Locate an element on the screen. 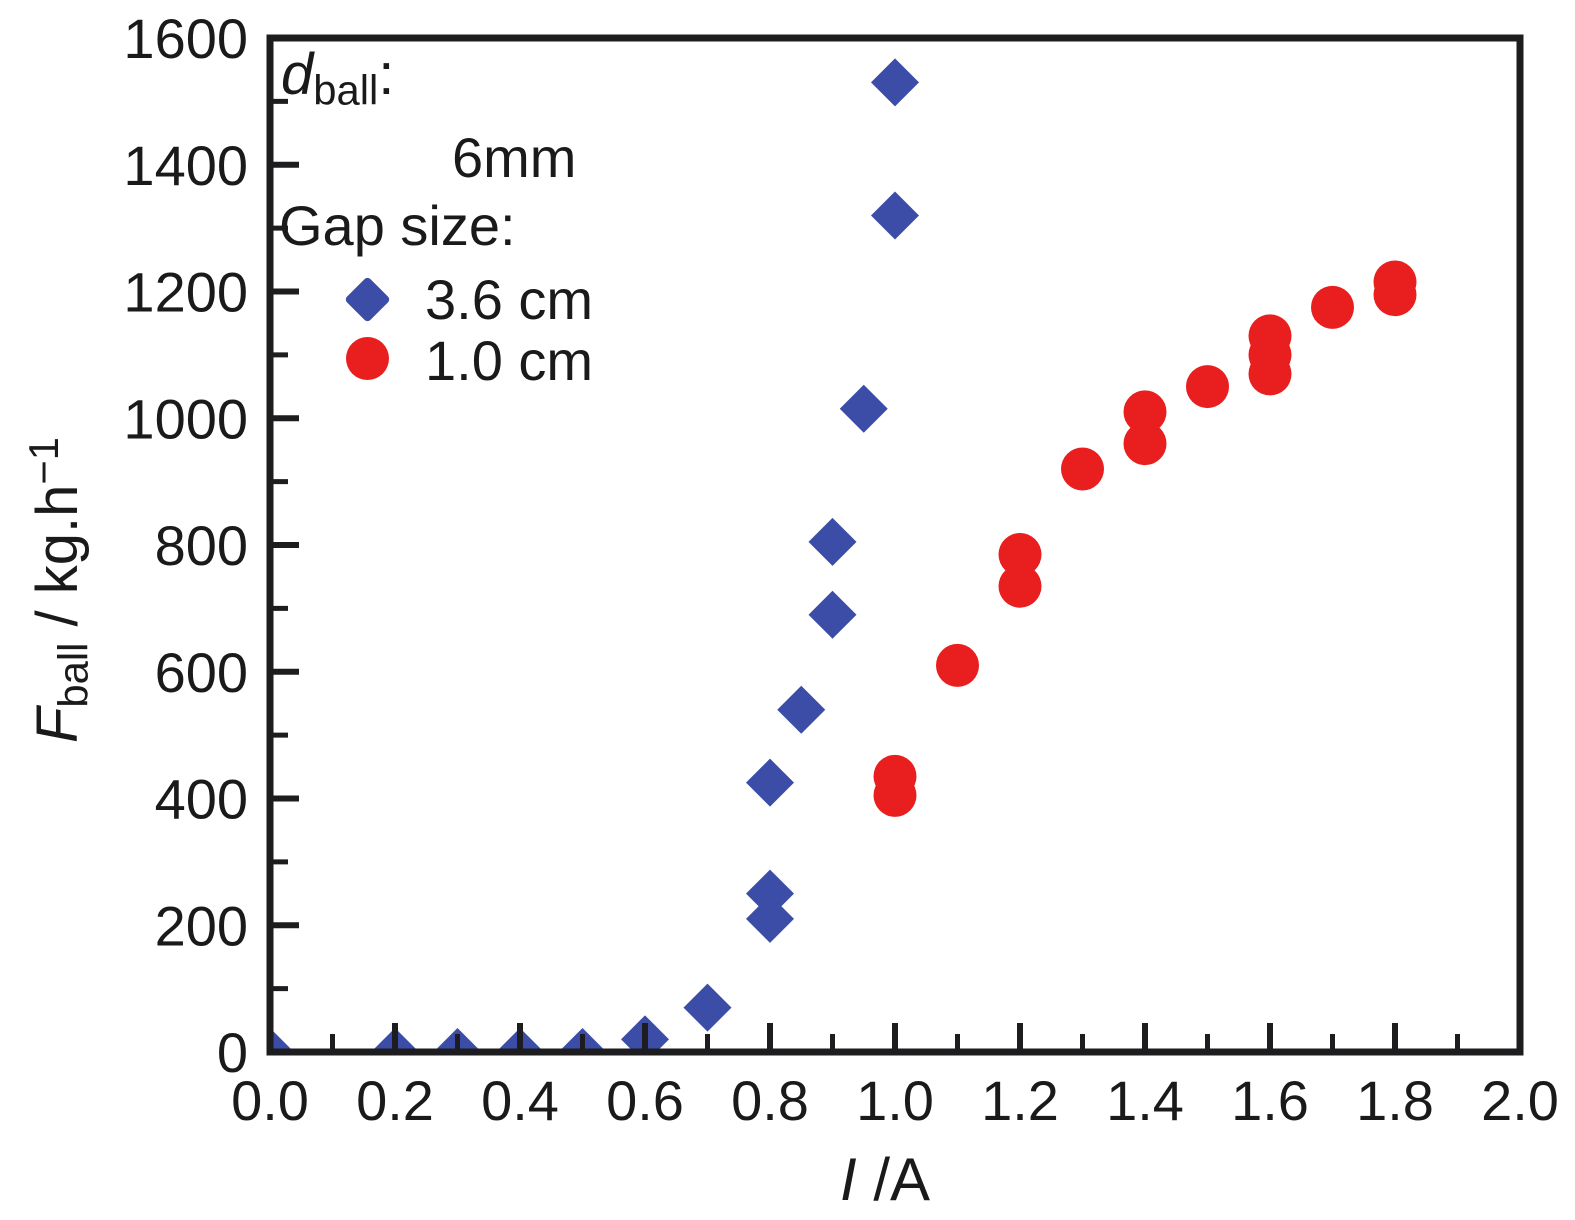 Image resolution: width=1575 pixels, height=1220 pixels. legend-title-colon: : is located at coordinates (386, 74).